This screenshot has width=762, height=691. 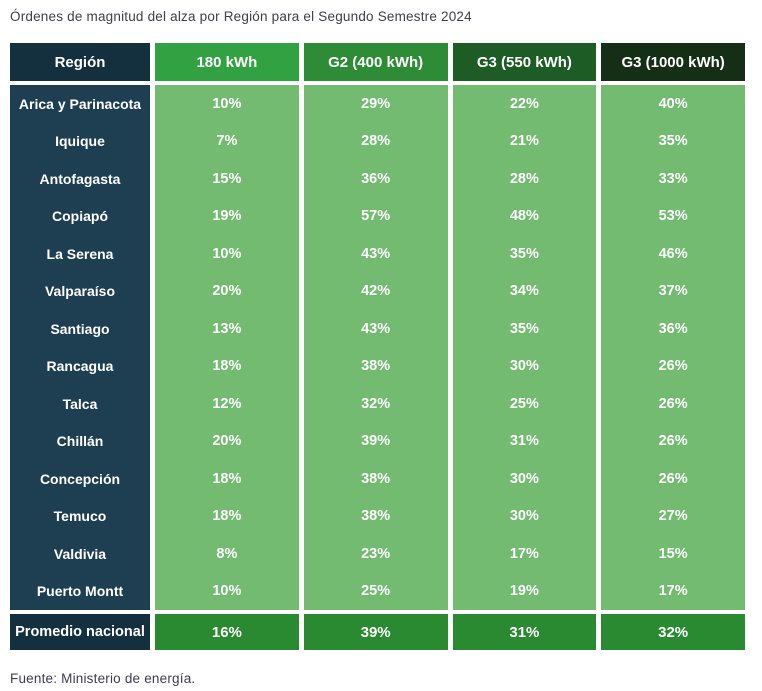 What do you see at coordinates (673, 104) in the screenshot?
I see `value-cell: 40%` at bounding box center [673, 104].